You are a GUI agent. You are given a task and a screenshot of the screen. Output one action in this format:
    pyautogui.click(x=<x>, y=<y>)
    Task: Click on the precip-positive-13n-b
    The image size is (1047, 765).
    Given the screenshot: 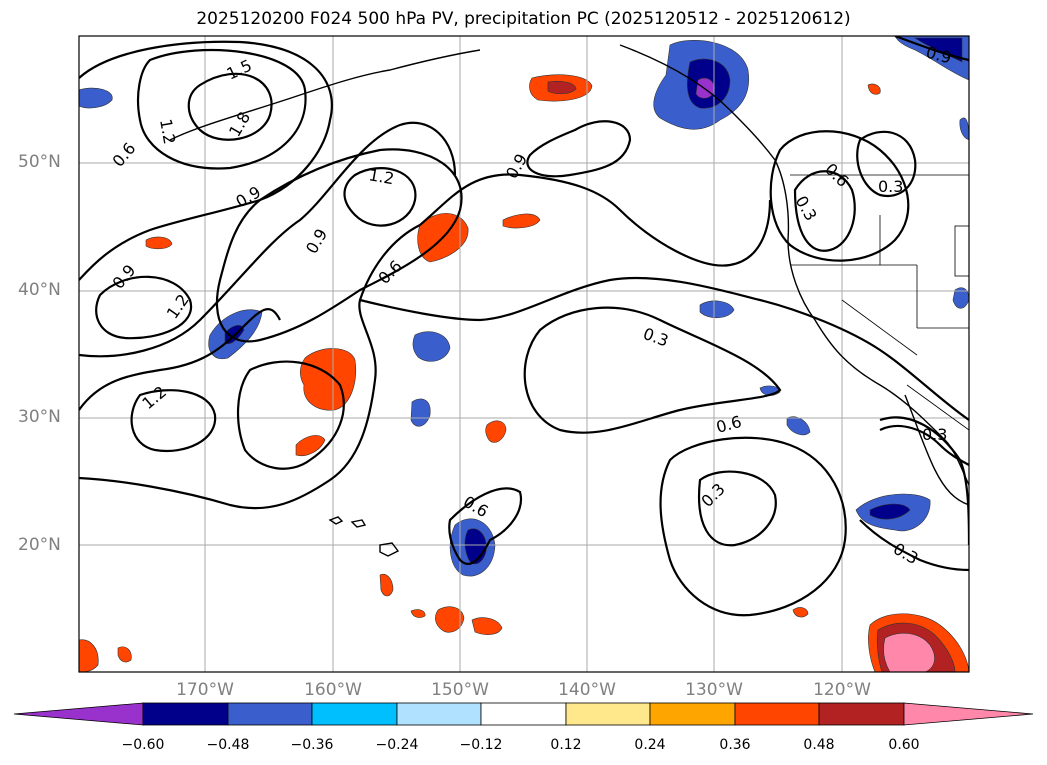 What is the action you would take?
    pyautogui.click(x=487, y=626)
    